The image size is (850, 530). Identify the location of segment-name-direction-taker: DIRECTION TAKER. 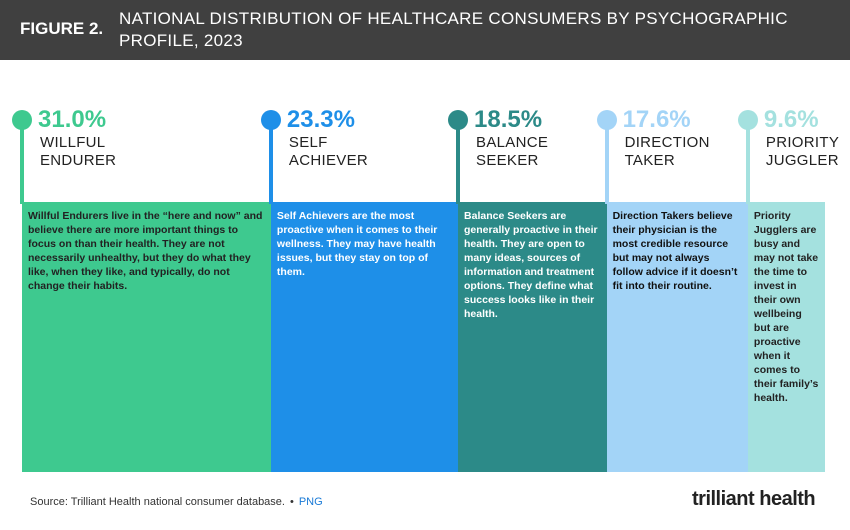
(667, 152).